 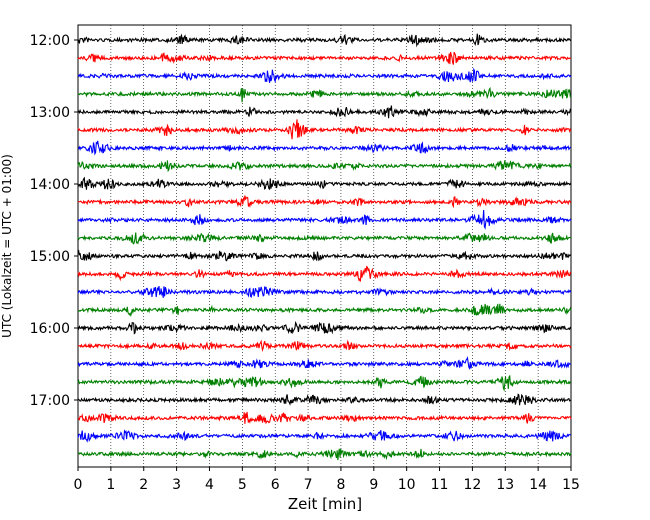 I want to click on x-tick-label: 6, so click(x=275, y=485).